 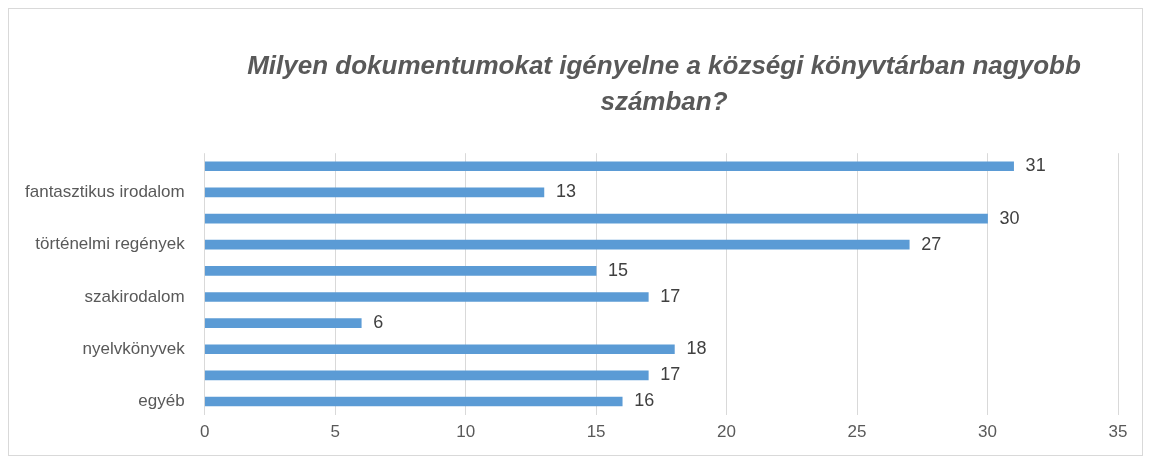 I want to click on y-tick-label: fantasztikus irodalom, so click(x=104, y=192).